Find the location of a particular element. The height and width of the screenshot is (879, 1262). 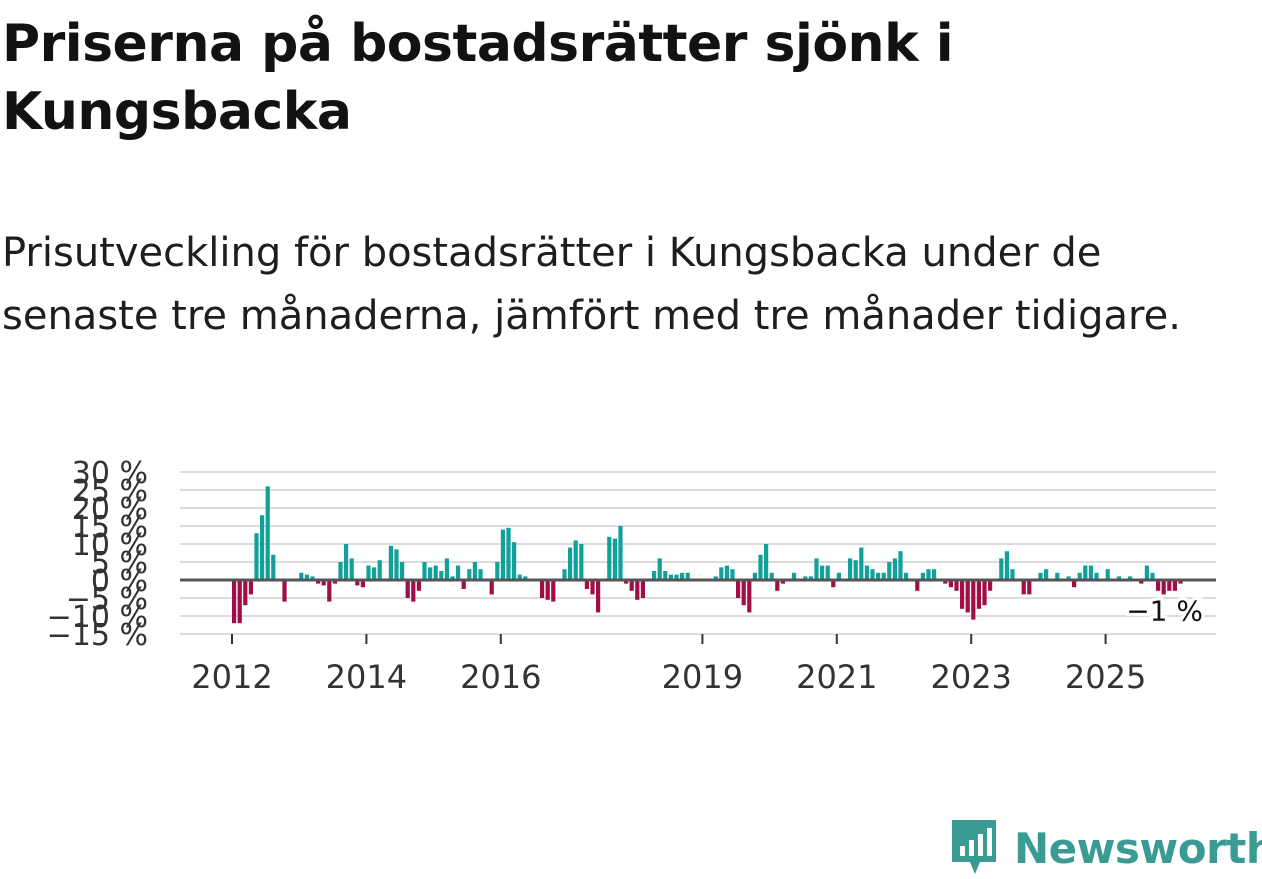

y-axis-labels: −15 %−10 %−5 %0 %5 %10 %15 %20 %25 %30 % is located at coordinates (97, 554).